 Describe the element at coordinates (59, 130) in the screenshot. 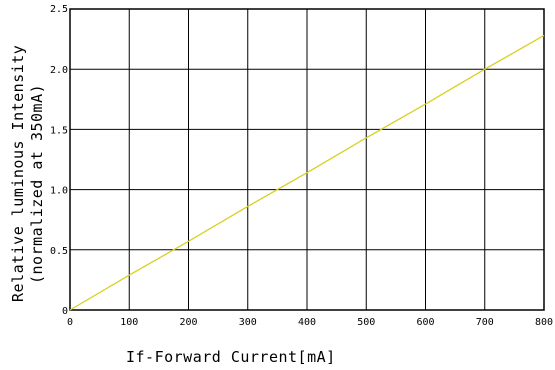

I see `y-tick-label: 1.5` at that location.